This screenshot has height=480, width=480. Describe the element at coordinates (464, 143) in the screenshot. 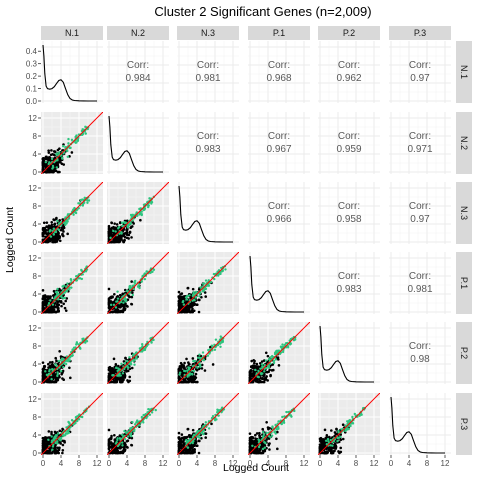

I see `strip-row-n2: N.2` at that location.